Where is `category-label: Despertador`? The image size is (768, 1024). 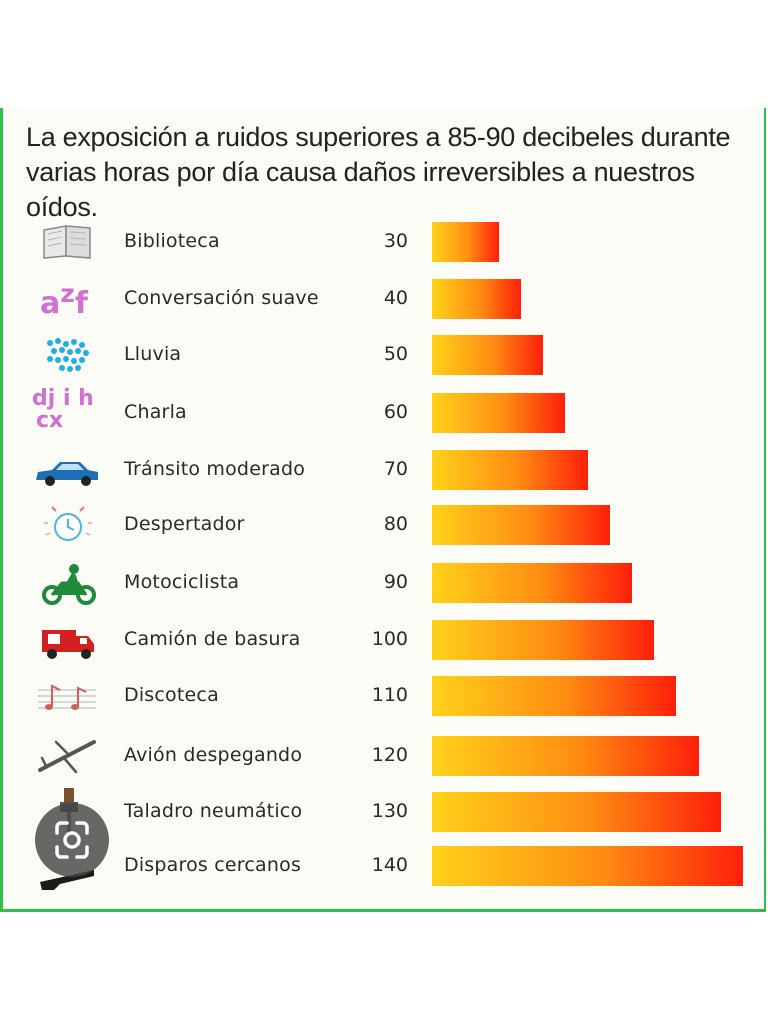
category-label: Despertador is located at coordinates (184, 524).